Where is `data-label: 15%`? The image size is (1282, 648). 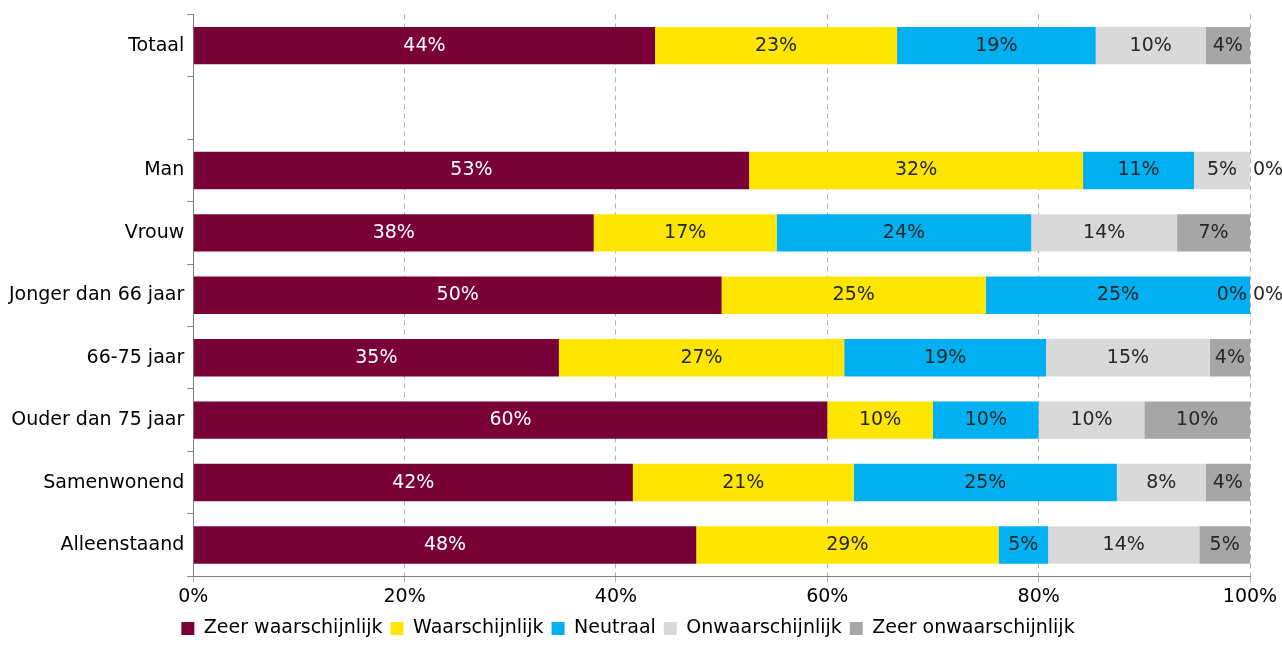
data-label: 15% is located at coordinates (1128, 355).